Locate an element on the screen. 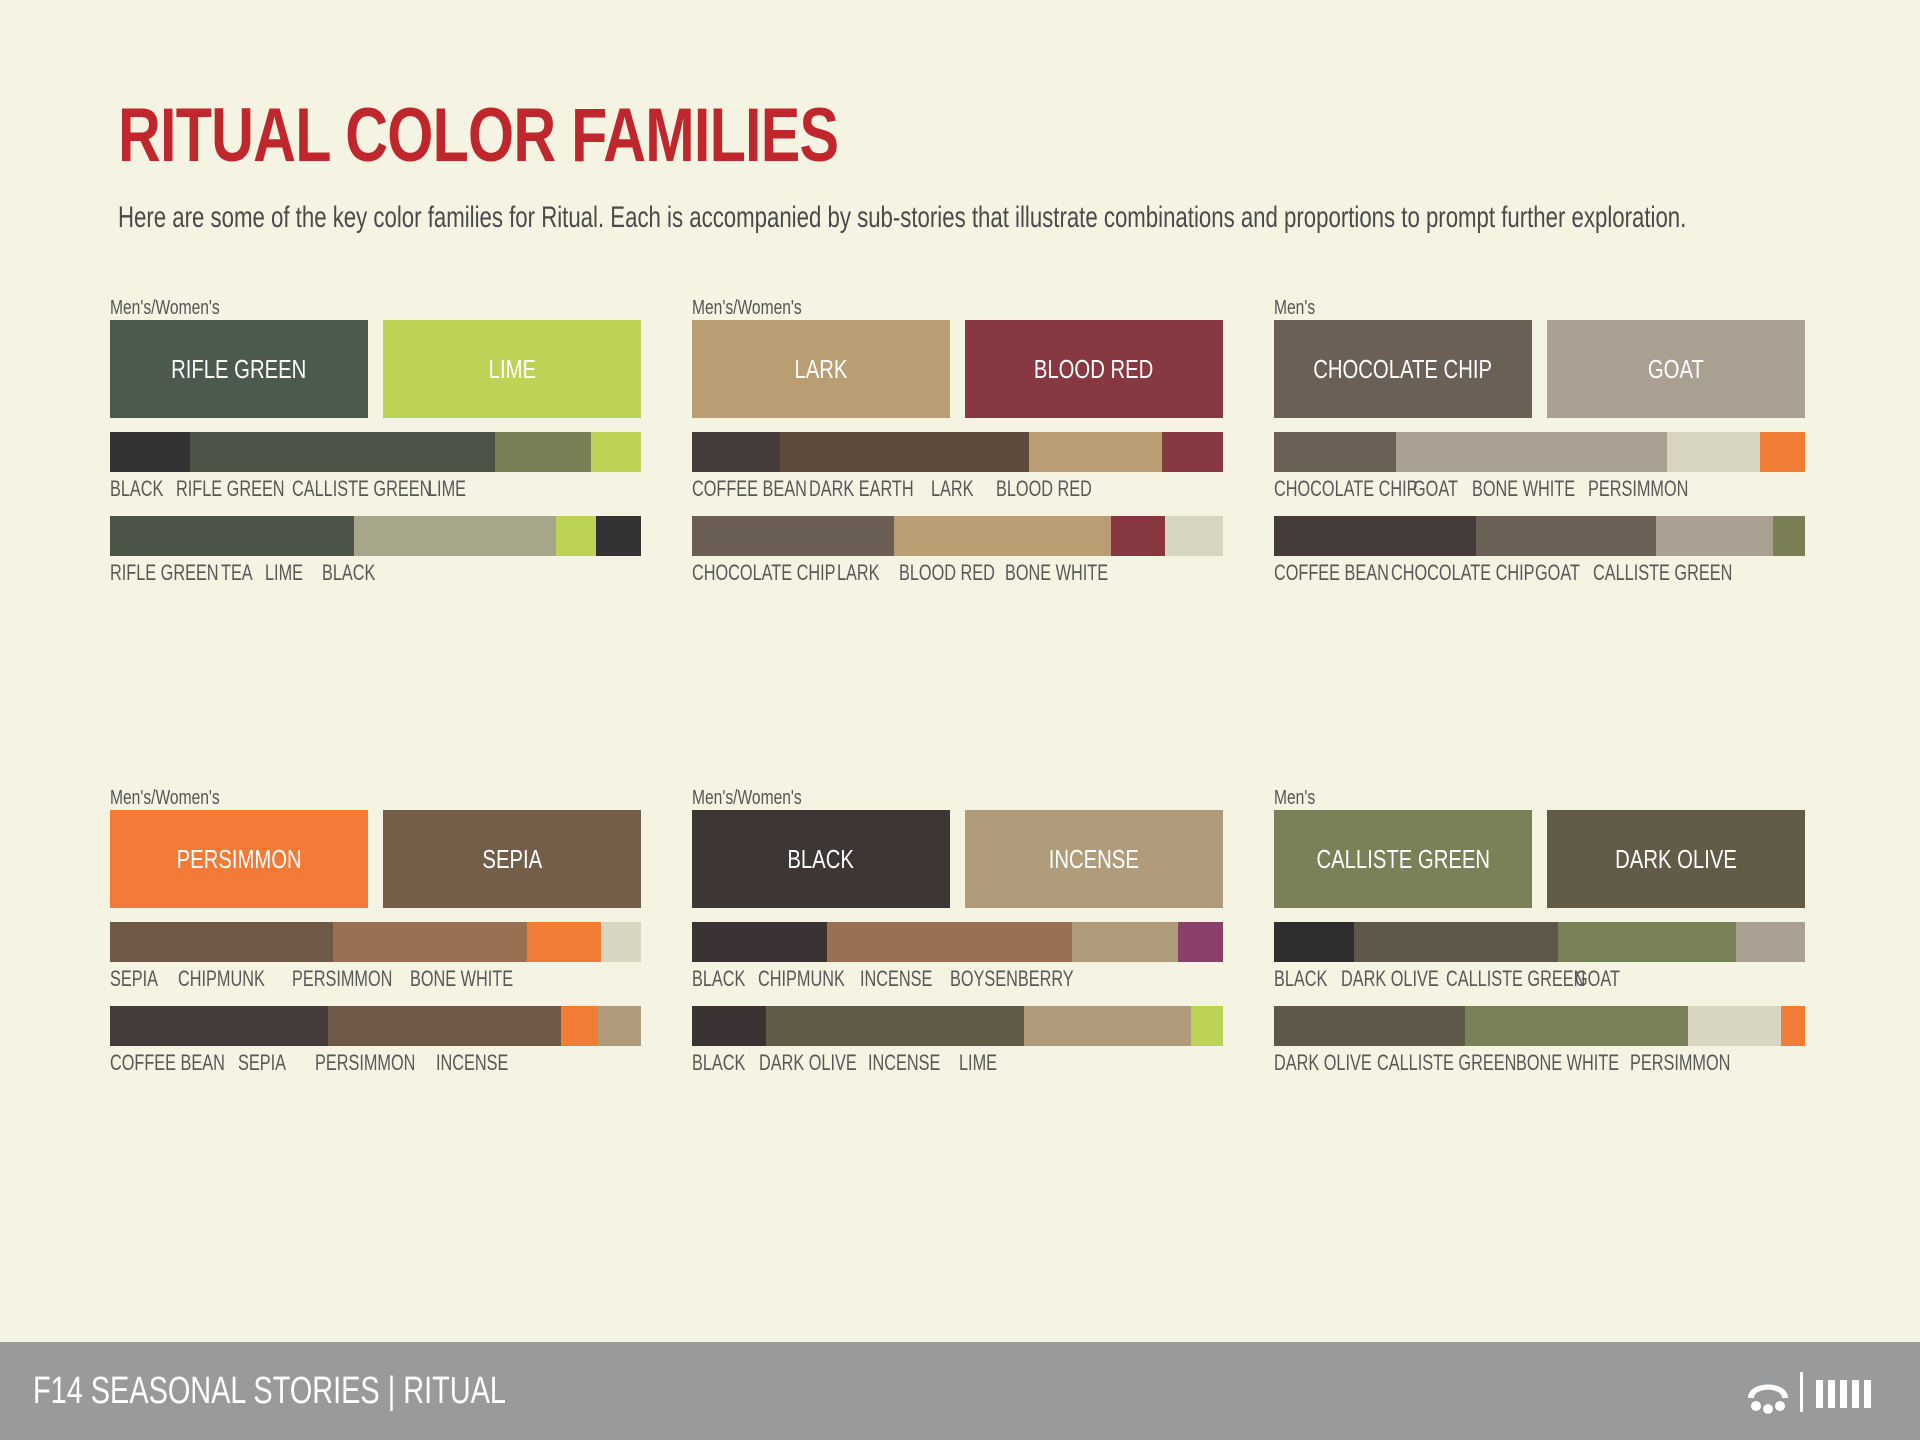 The image size is (1920, 1440). strip-labels: CHOCOLATE CHIP LARK BLOOD RED BONE WHITE is located at coordinates (957, 573).